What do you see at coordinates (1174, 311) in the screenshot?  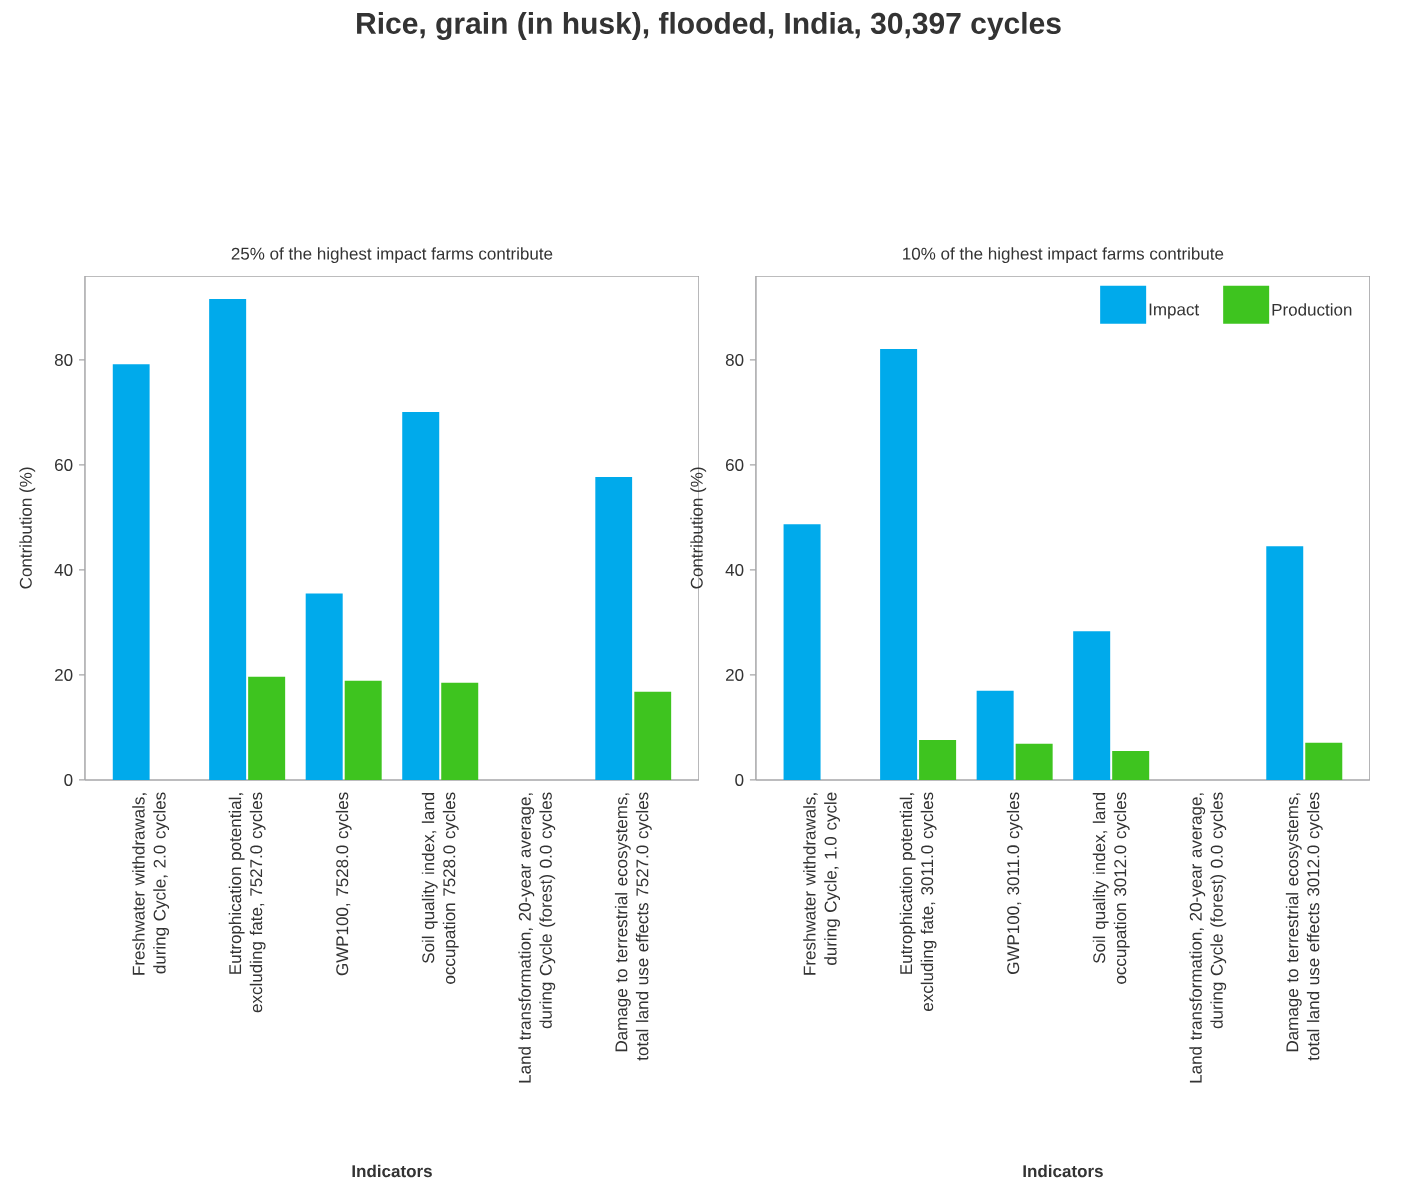 I see `legend-label: Impact` at bounding box center [1174, 311].